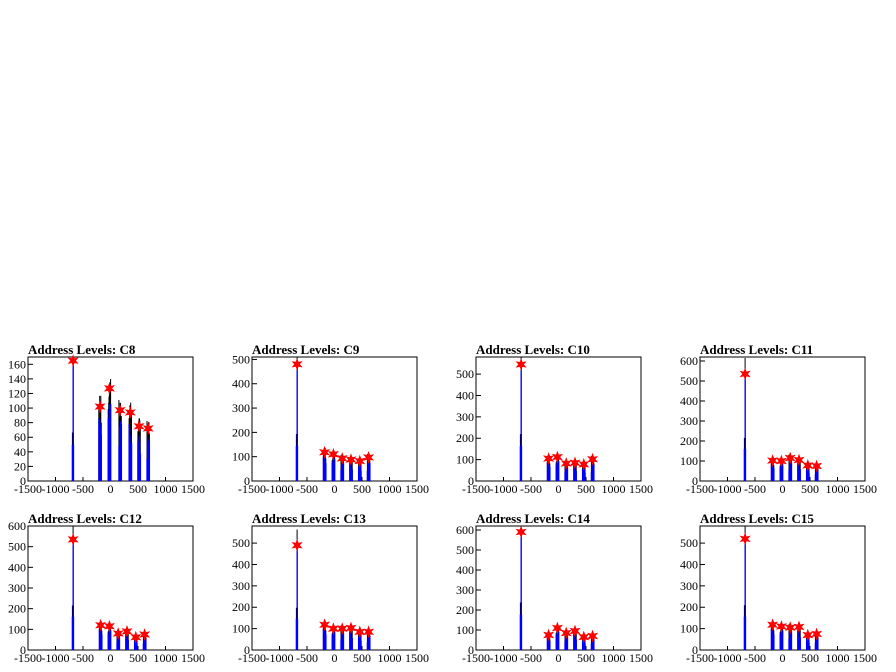 Image resolution: width=896 pixels, height=672 pixels. I want to click on chart-title: Address Levels: C13, so click(309, 518).